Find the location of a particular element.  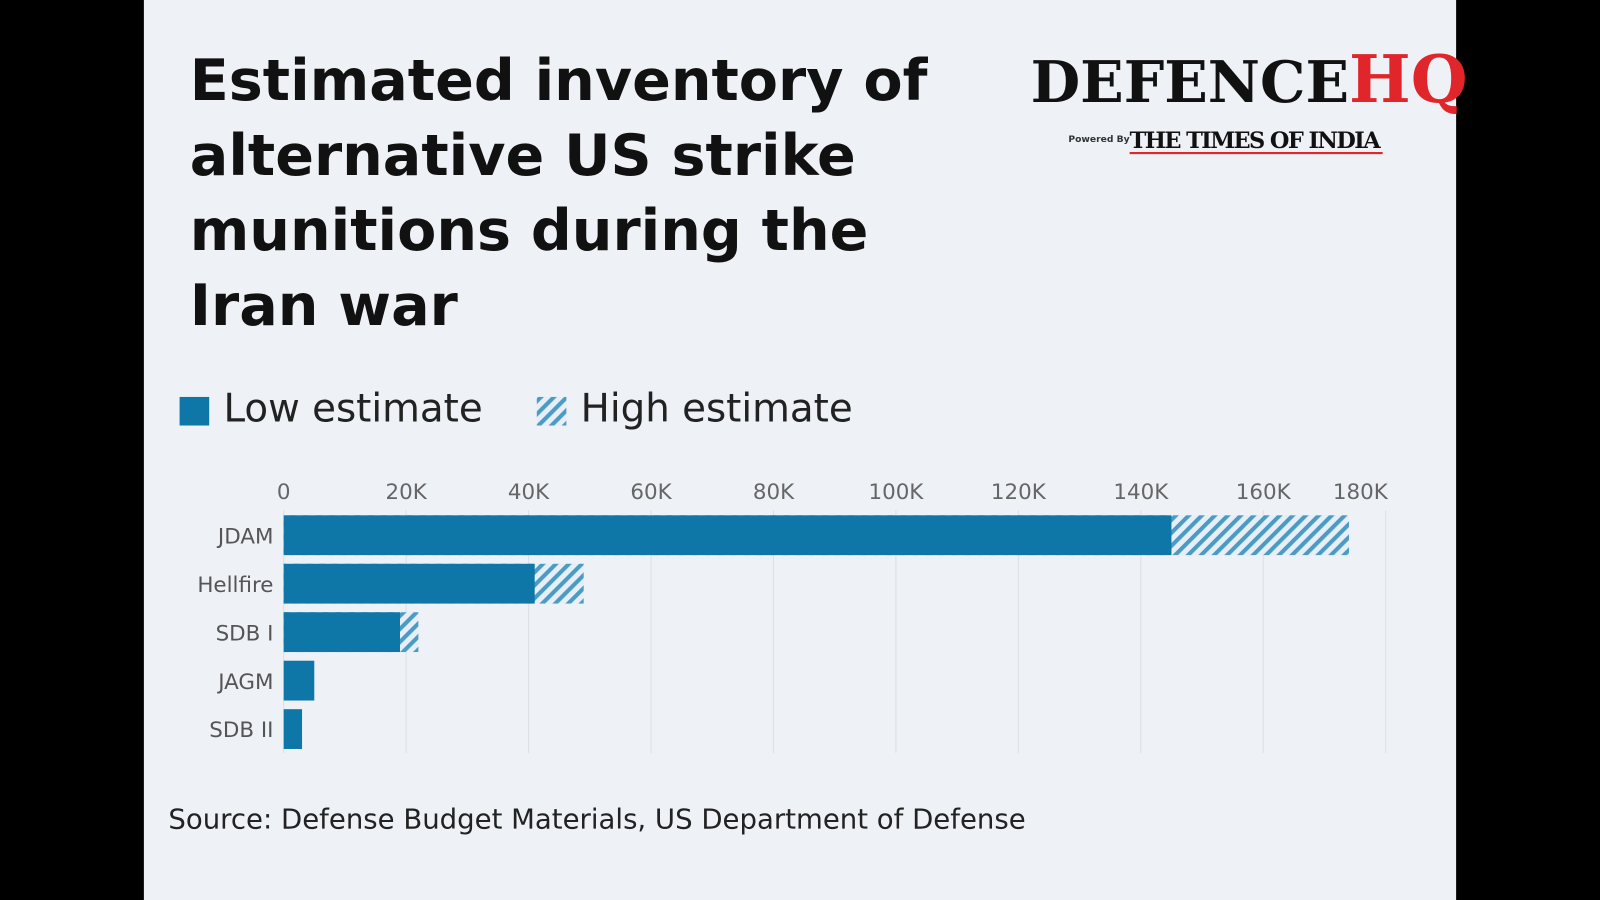

x-tick-label: 0 is located at coordinates (284, 492).